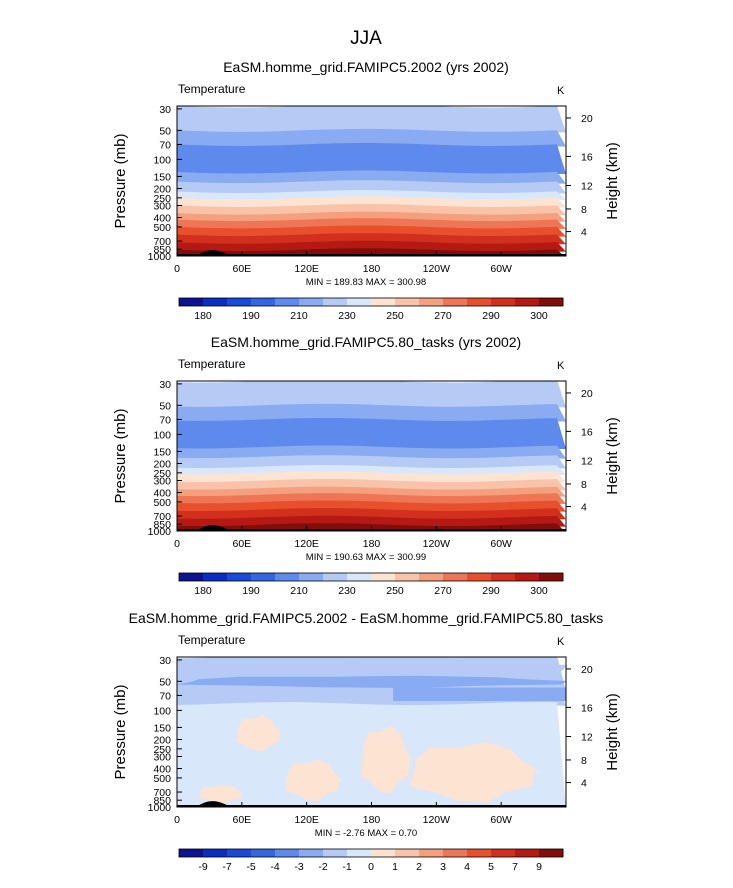 This screenshot has width=733, height=888. Describe the element at coordinates (584, 210) in the screenshot. I see `height-tick-label: 8` at that location.